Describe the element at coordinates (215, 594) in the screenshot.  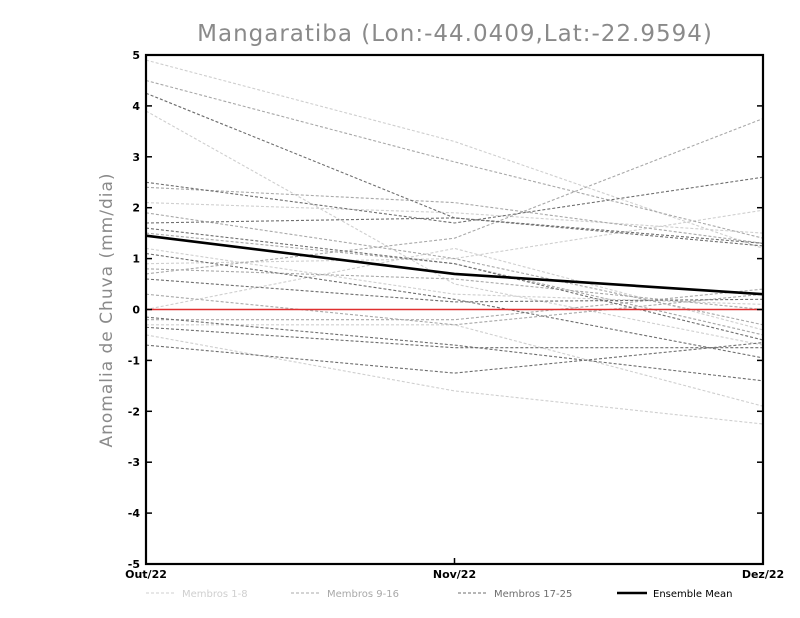
I see `legend-label-1: Membros 1-8` at that location.